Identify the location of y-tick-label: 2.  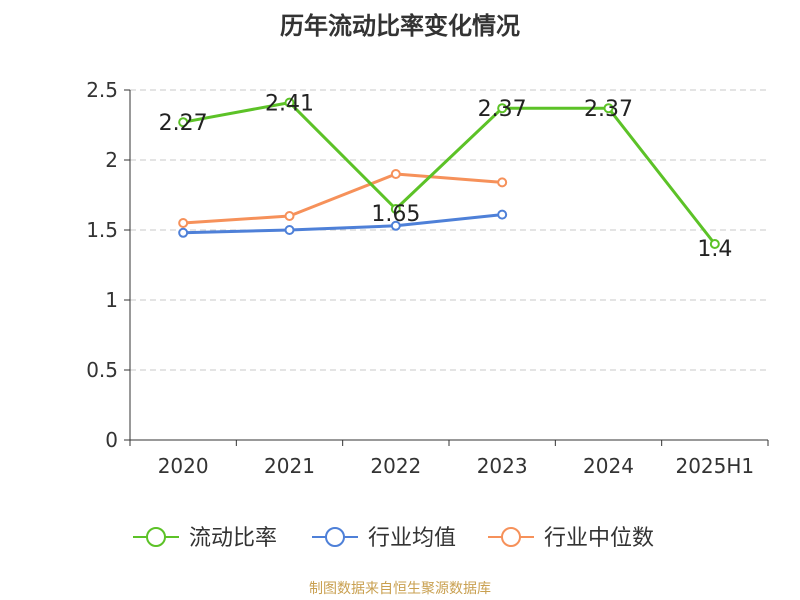
(111, 160).